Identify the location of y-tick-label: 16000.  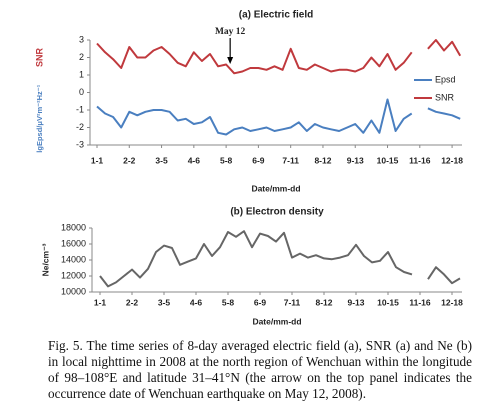
(73, 243).